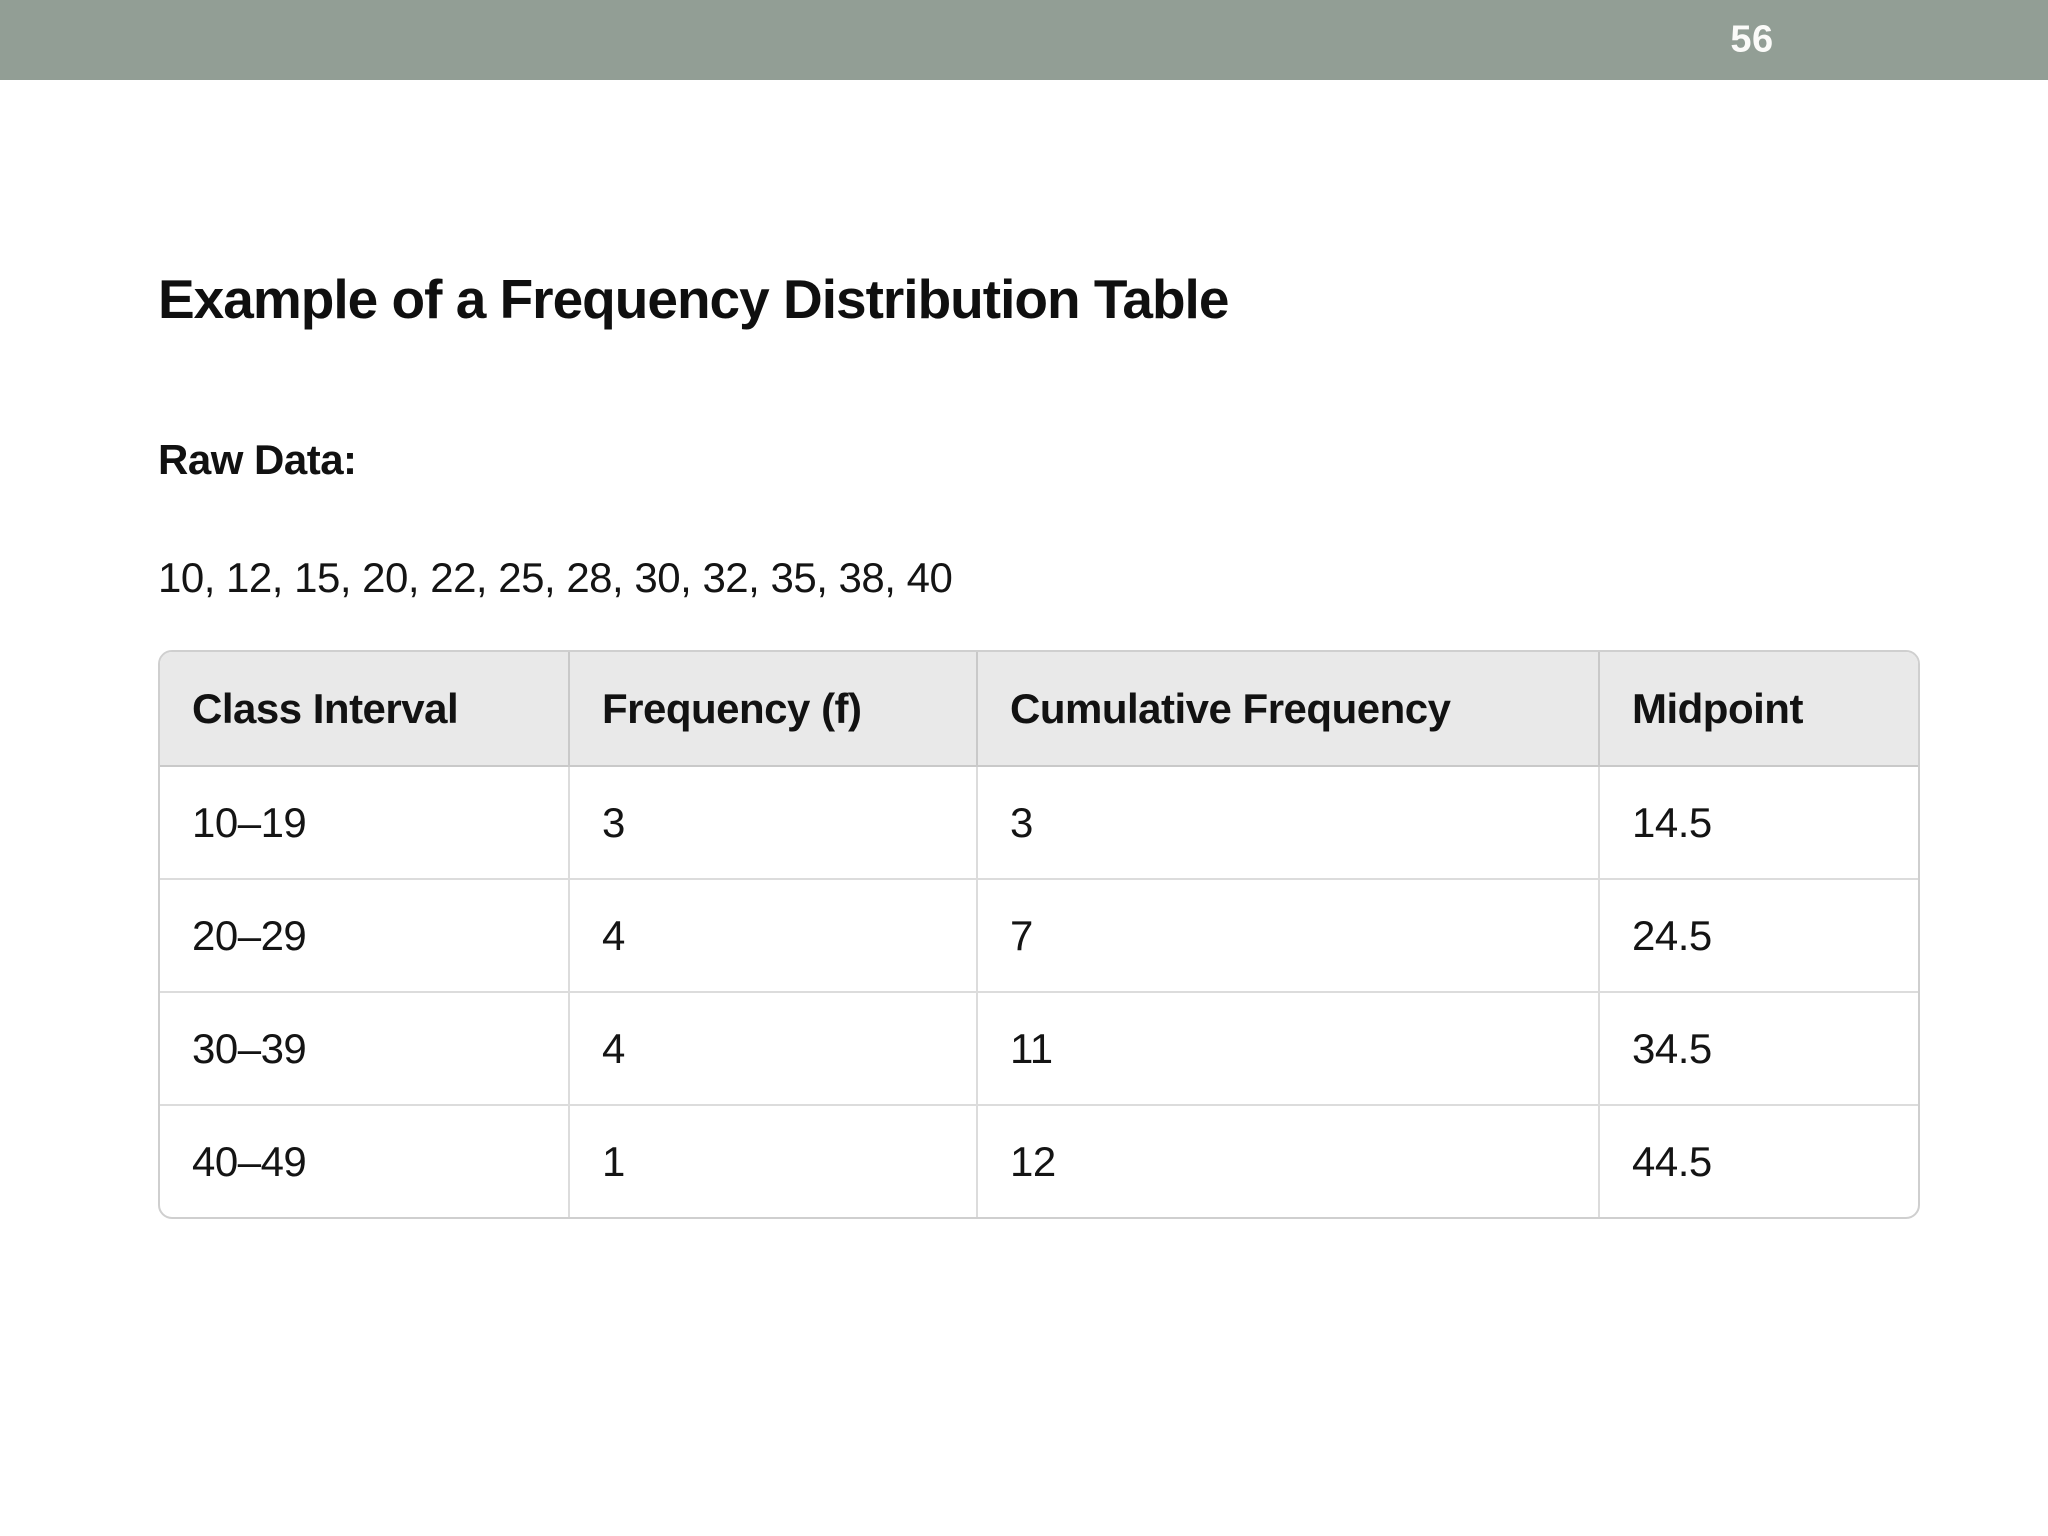 The width and height of the screenshot is (2048, 1536). What do you see at coordinates (1288, 1161) in the screenshot?
I see `cell-cumulative-frequency: 12` at bounding box center [1288, 1161].